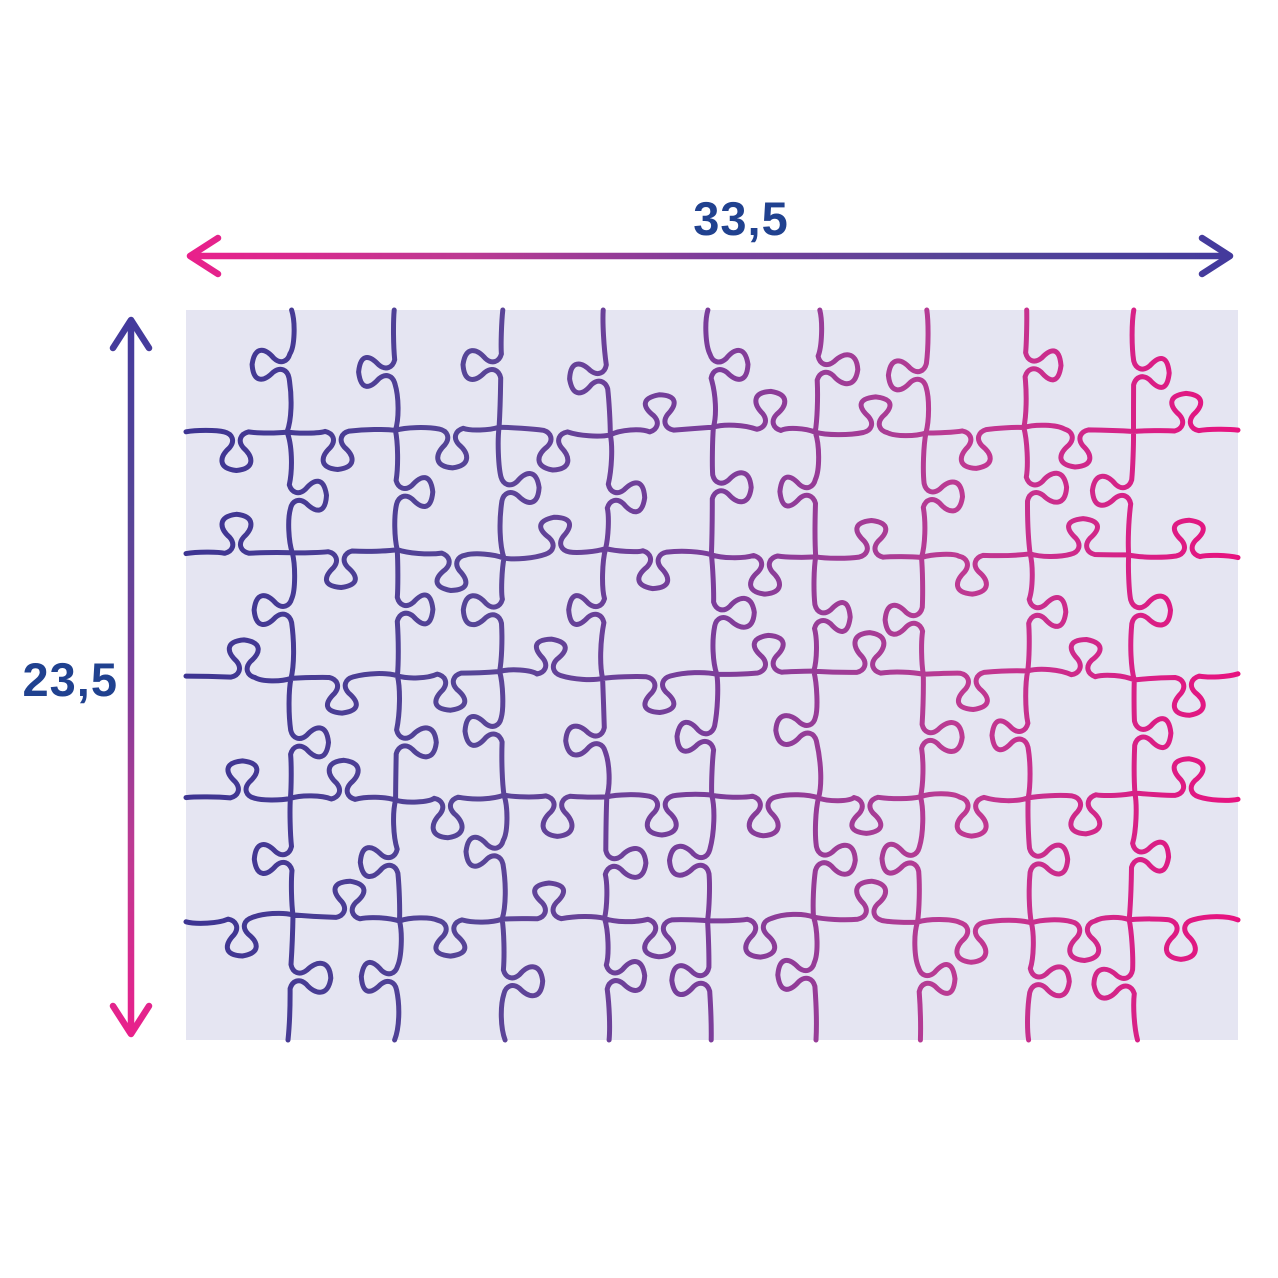 The height and width of the screenshot is (1278, 1278). Describe the element at coordinates (70, 679) in the screenshot. I see `height-dimension-label: 23,5` at that location.